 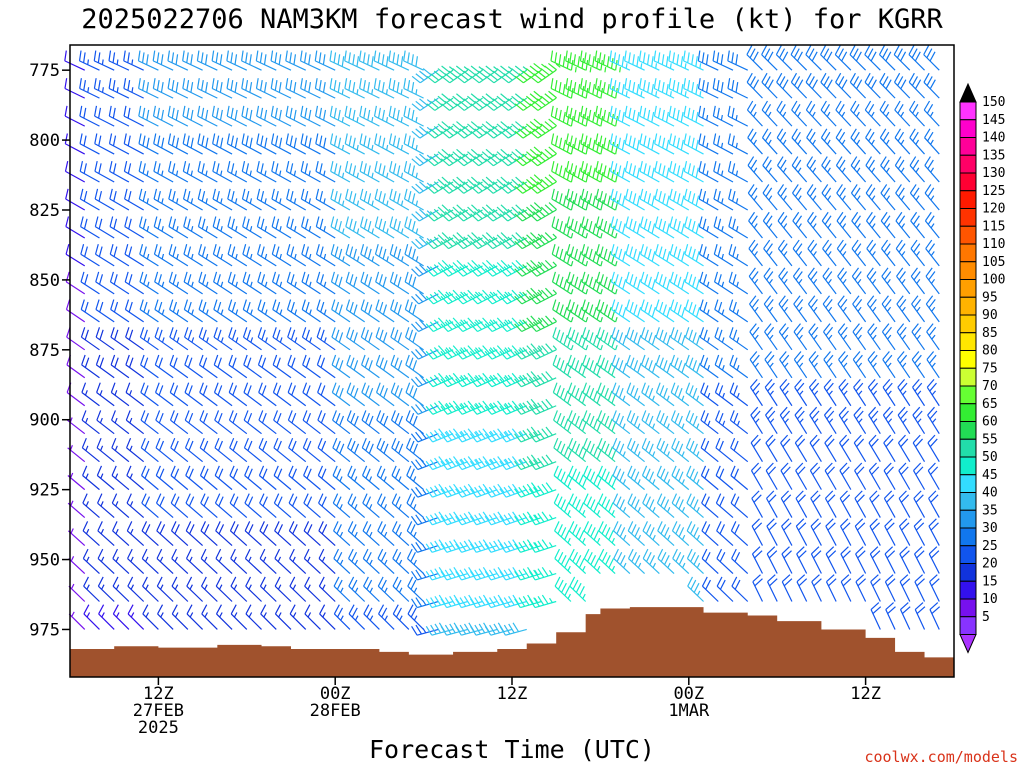 What do you see at coordinates (990, 457) in the screenshot?
I see `colorbar-label: 50` at bounding box center [990, 457].